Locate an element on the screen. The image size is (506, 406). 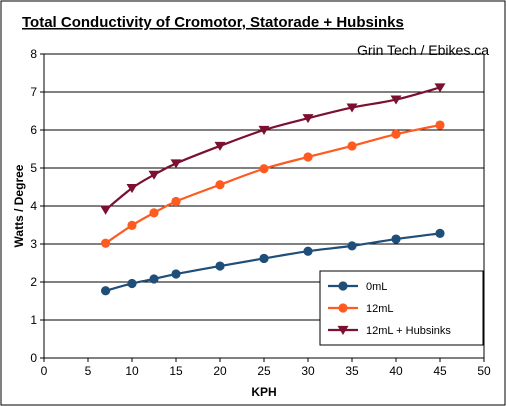
x-axis-label: KPH is located at coordinates (263, 392).